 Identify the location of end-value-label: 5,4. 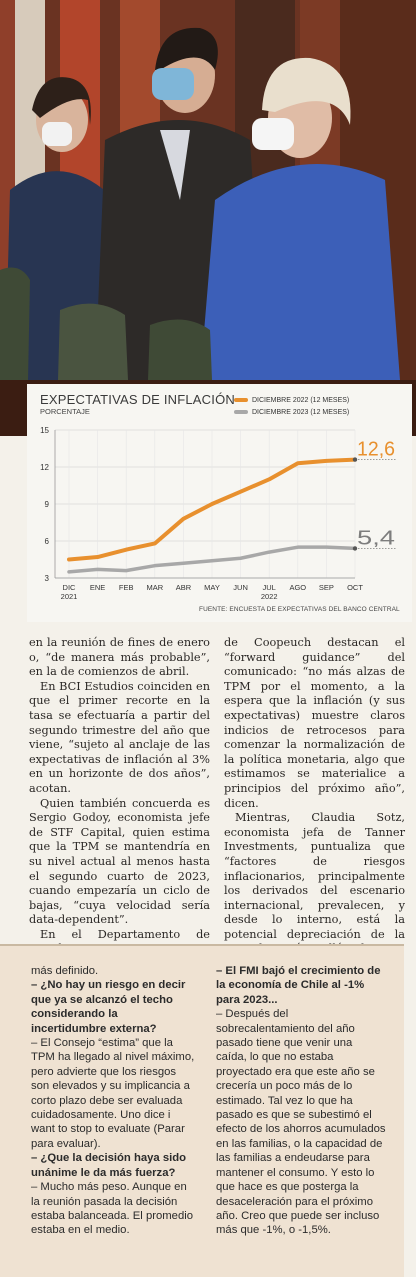
(376, 538).